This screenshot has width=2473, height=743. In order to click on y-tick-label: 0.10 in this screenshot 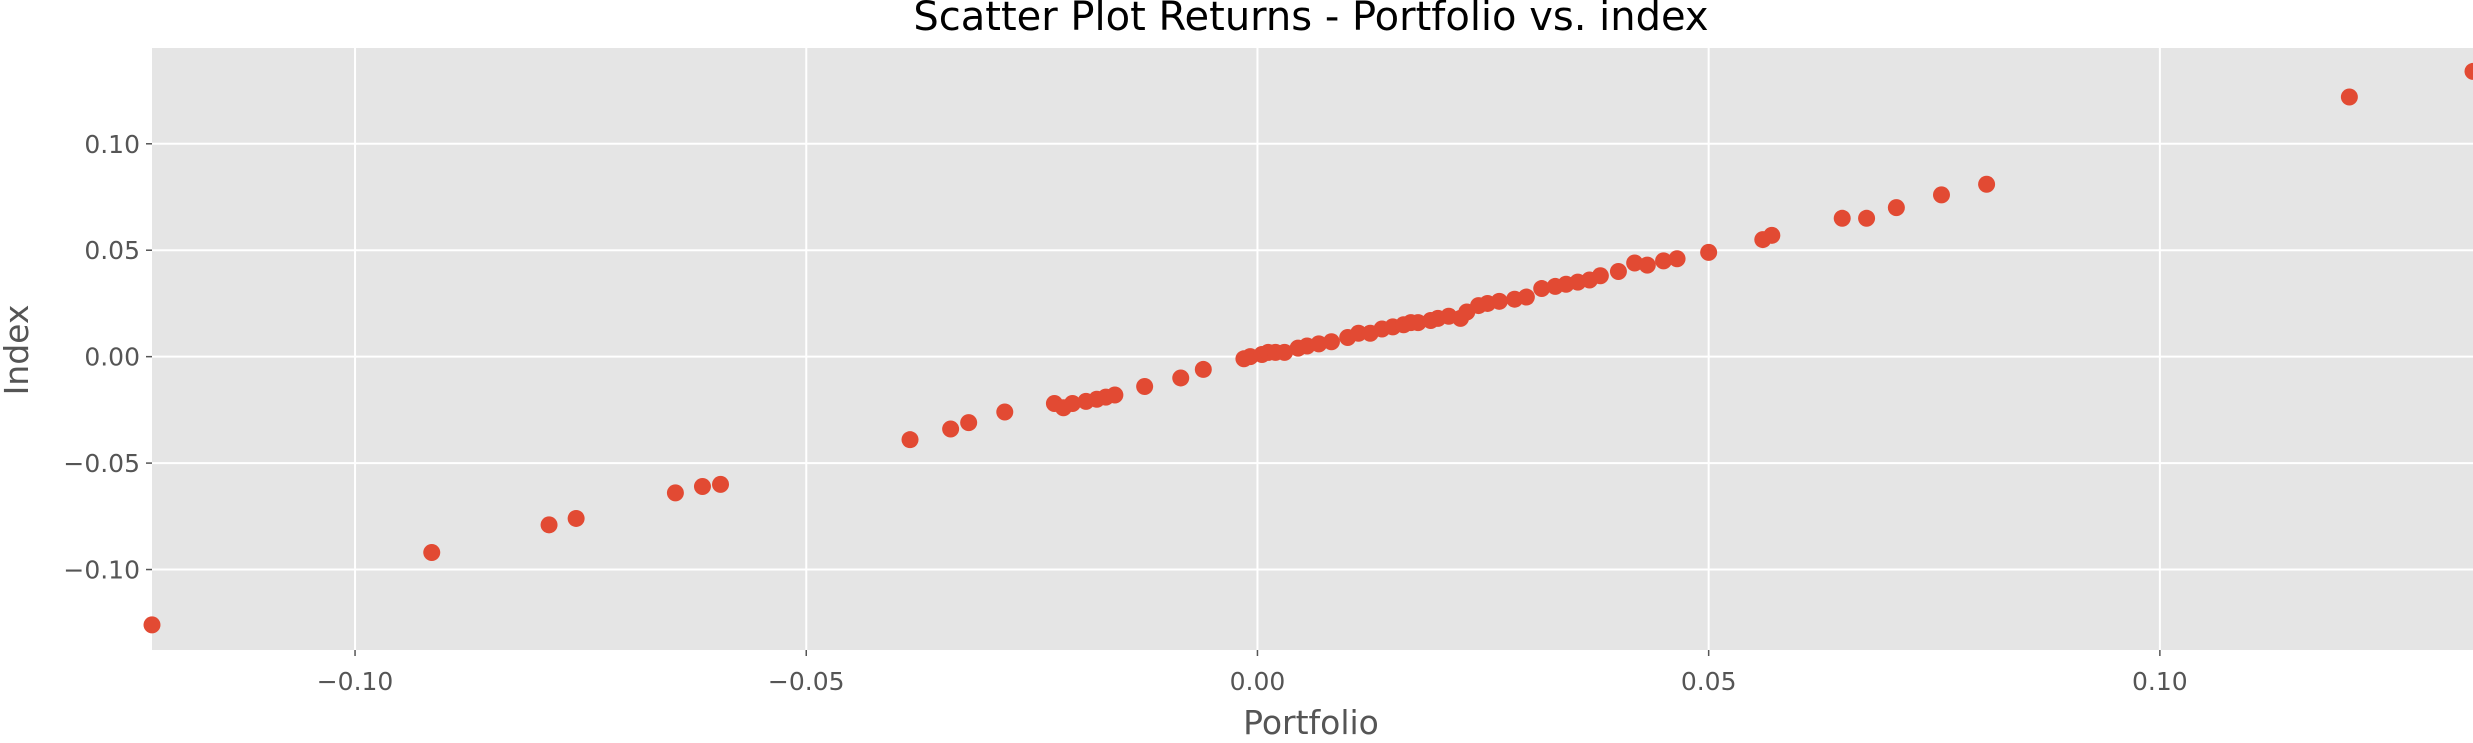, I will do `click(112, 144)`.